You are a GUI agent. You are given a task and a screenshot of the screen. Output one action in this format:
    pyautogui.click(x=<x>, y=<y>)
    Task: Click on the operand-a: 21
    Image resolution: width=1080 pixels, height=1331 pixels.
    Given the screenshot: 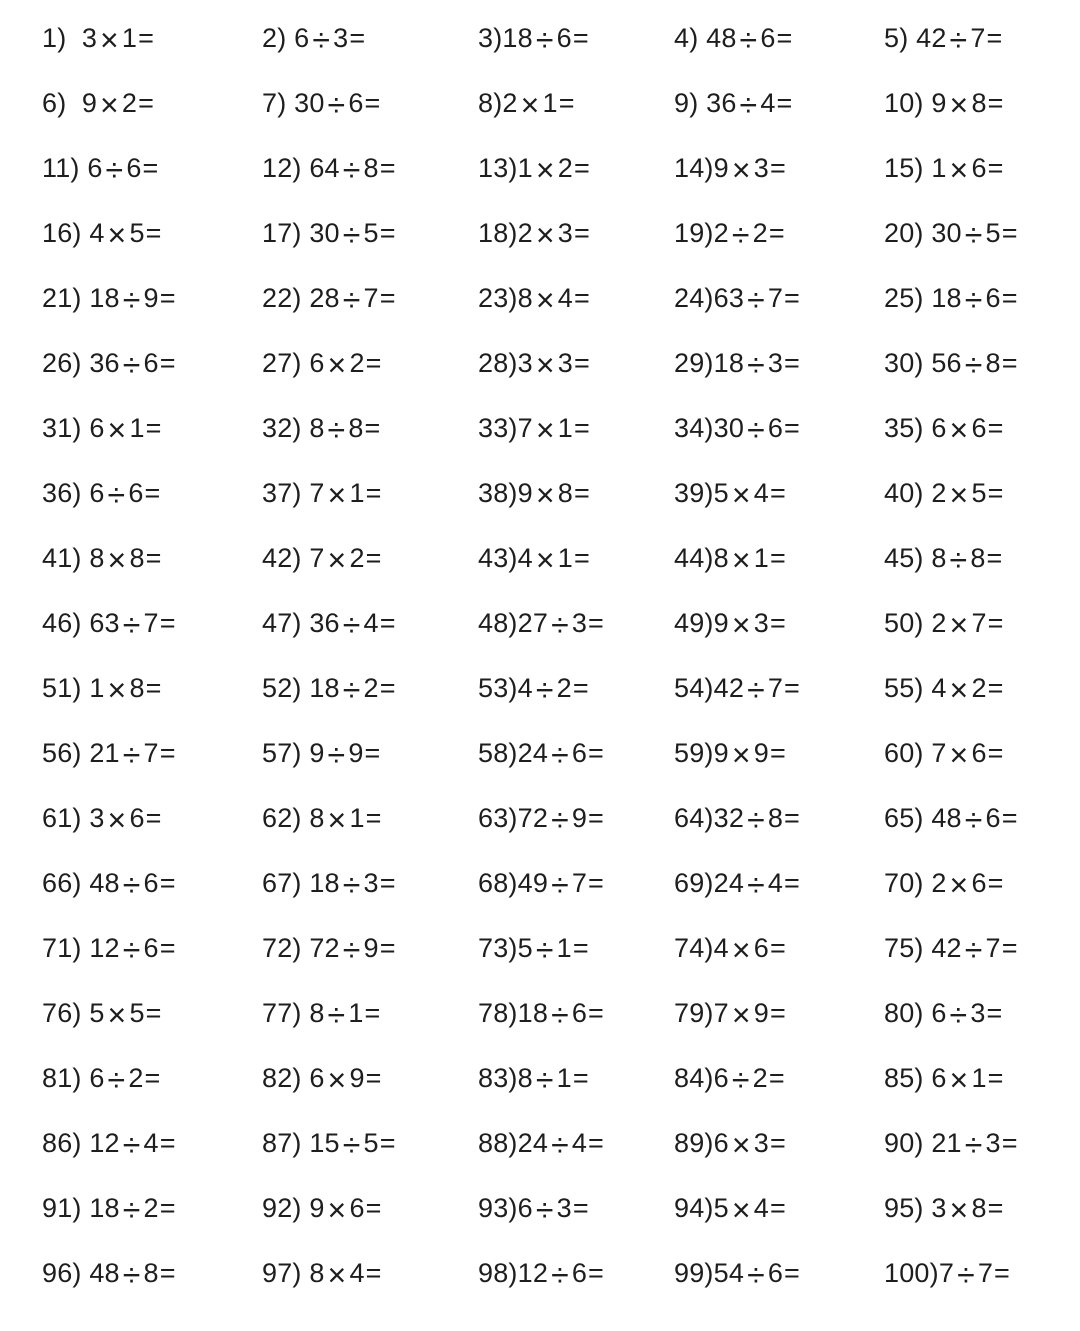 What is the action you would take?
    pyautogui.click(x=104, y=753)
    